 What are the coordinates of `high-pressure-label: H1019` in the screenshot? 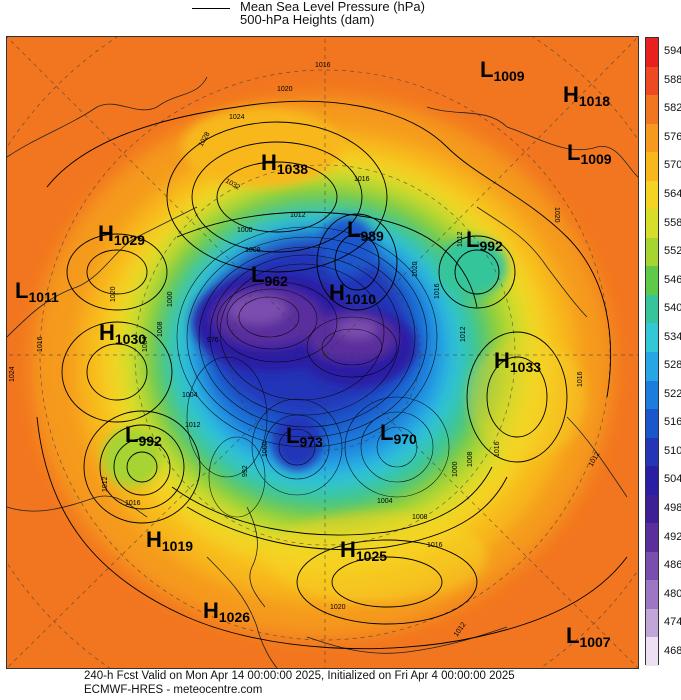 It's located at (170, 540).